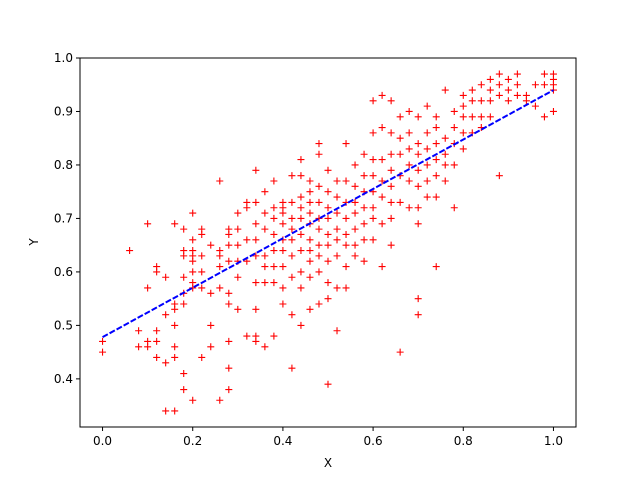  I want to click on y-tick-label: 0.7, so click(63, 218).